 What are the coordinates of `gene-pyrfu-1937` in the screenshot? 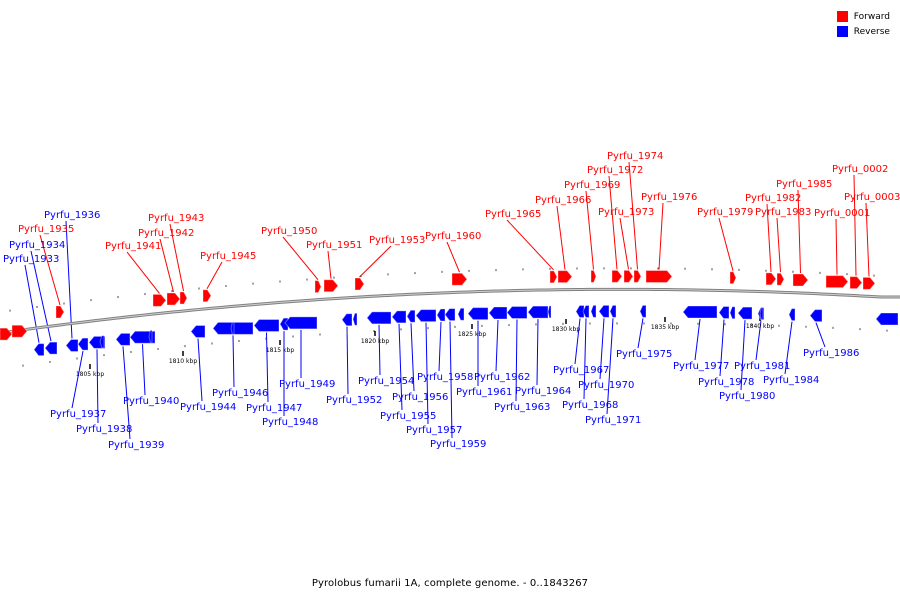 It's located at (83, 344).